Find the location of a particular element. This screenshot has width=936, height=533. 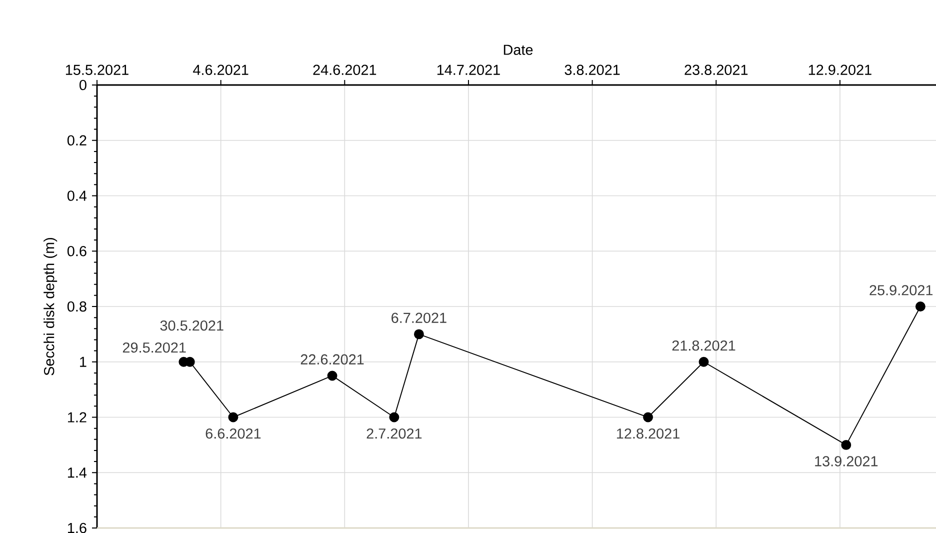

y-tick-label: 0.8 is located at coordinates (76, 306).